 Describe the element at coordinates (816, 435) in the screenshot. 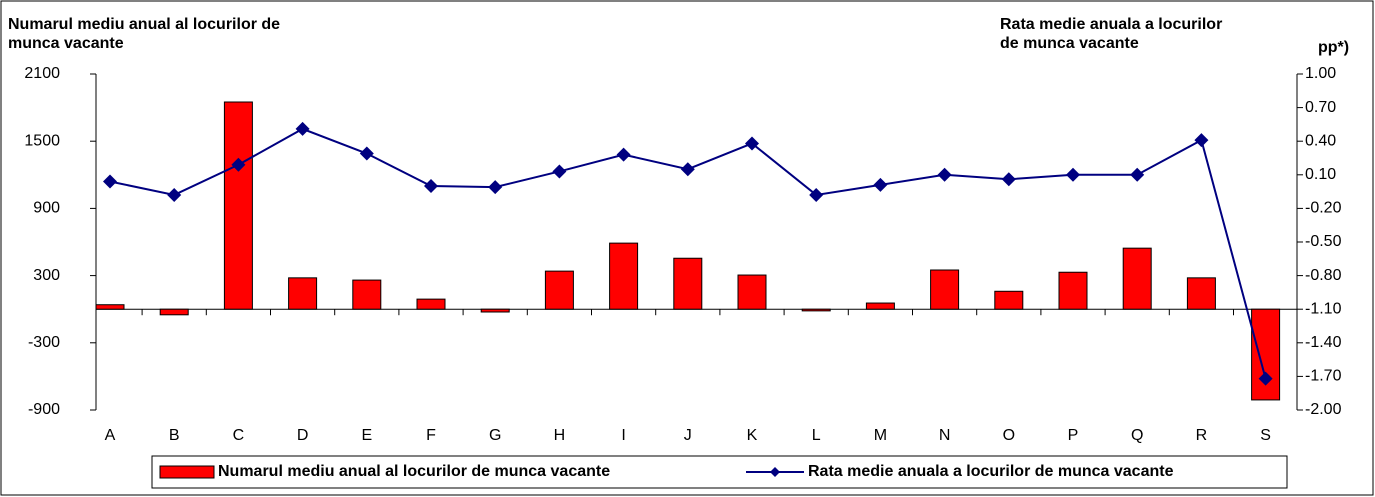

I see `x-tick-label: L` at that location.